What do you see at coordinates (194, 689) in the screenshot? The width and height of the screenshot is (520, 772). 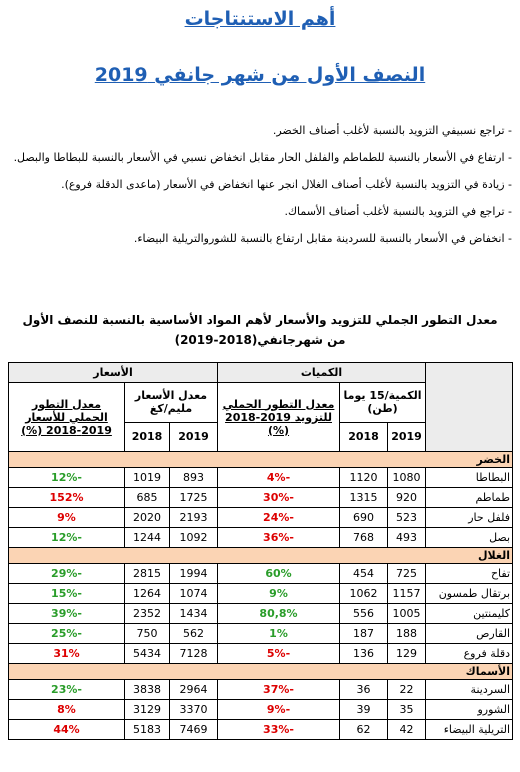 I see `value-cell: 2964` at bounding box center [194, 689].